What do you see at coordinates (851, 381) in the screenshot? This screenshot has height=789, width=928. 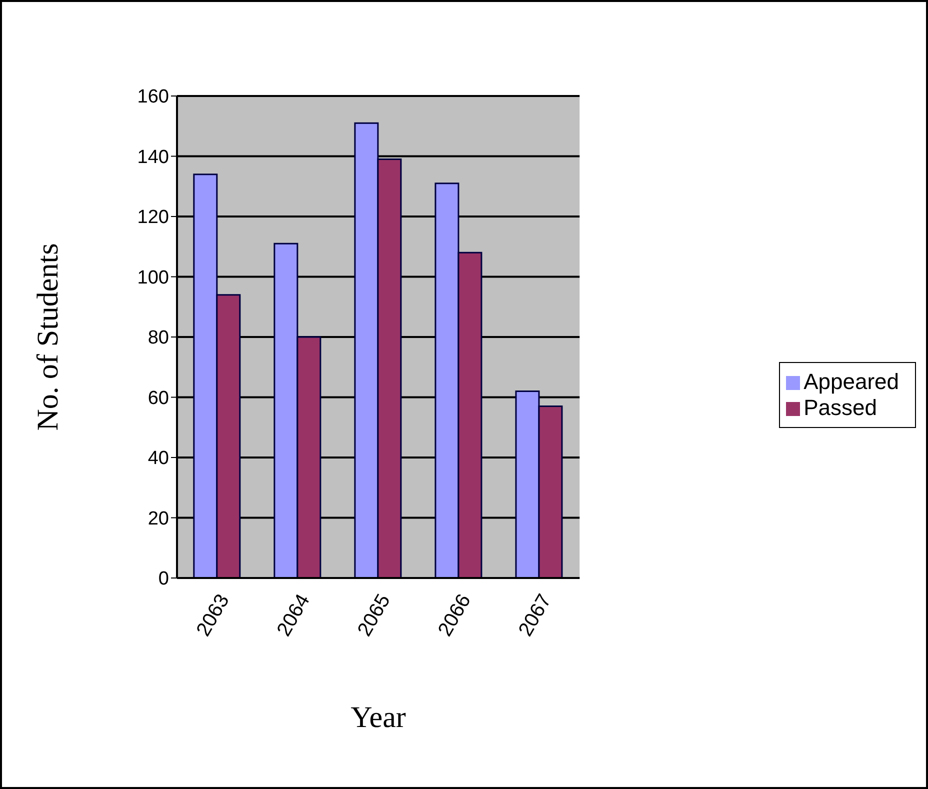 I see `legend-label: Appeared` at bounding box center [851, 381].